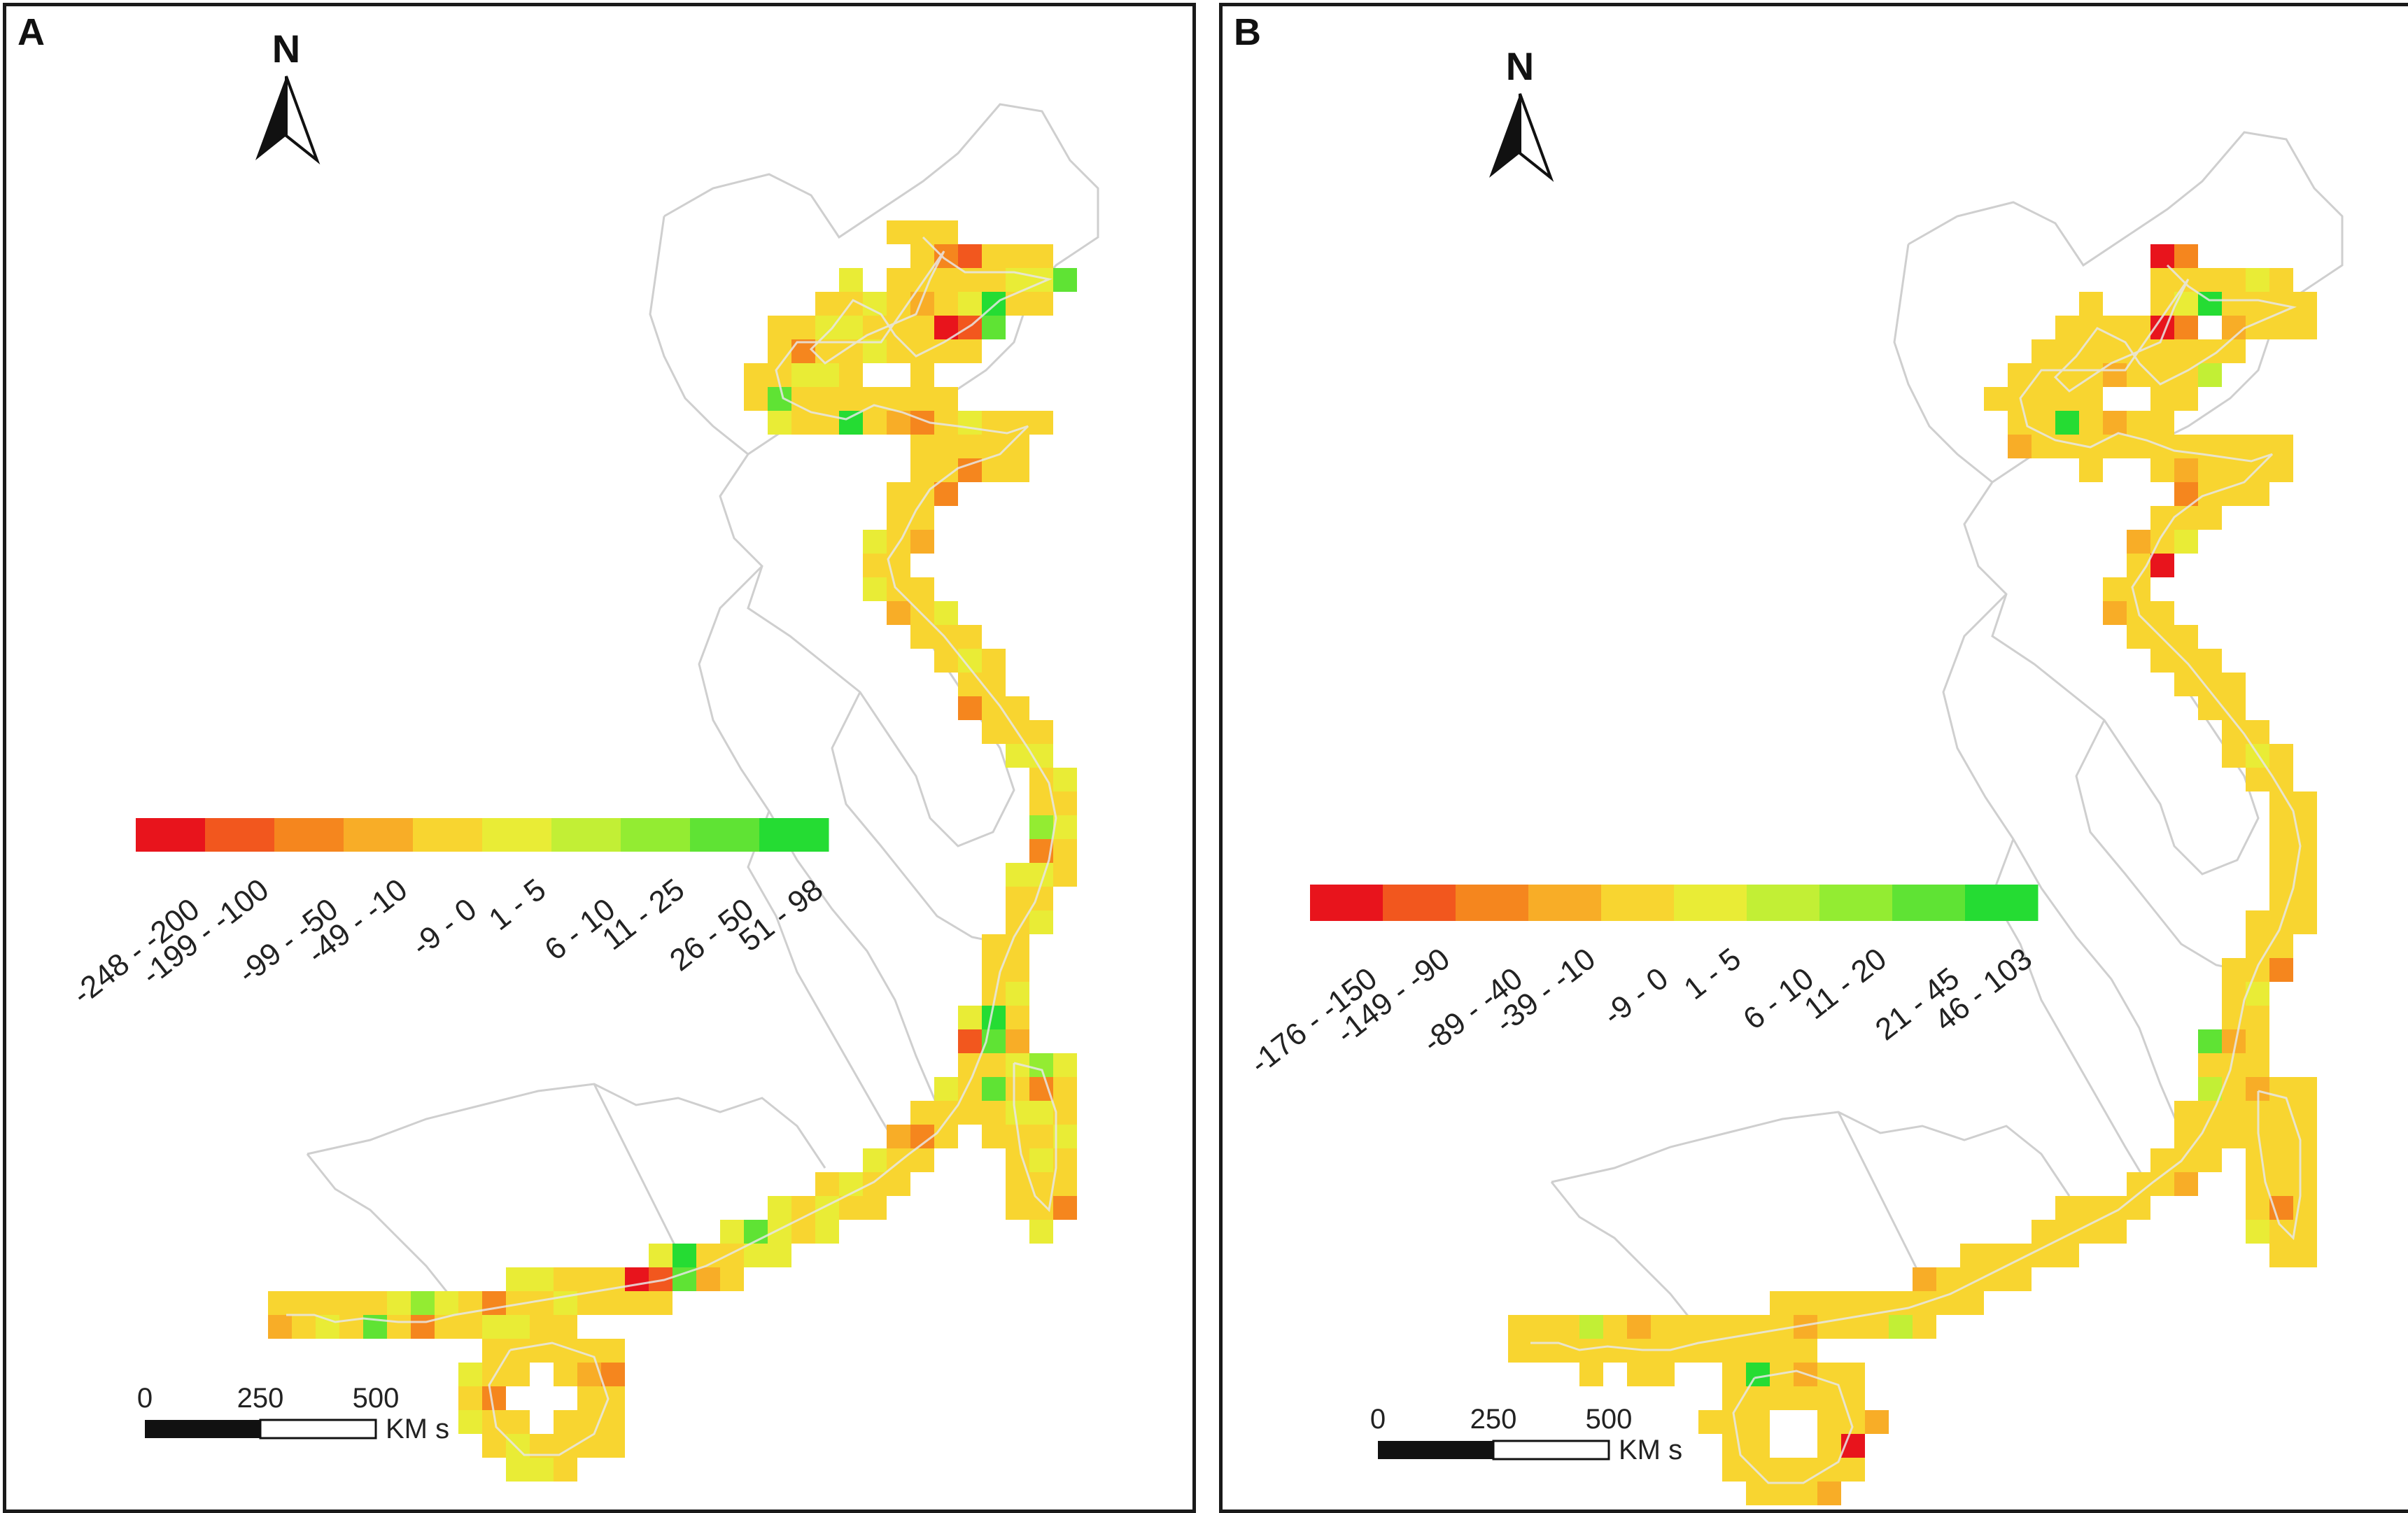  What do you see at coordinates (1551, 1450) in the screenshot?
I see `scale-bar-white` at bounding box center [1551, 1450].